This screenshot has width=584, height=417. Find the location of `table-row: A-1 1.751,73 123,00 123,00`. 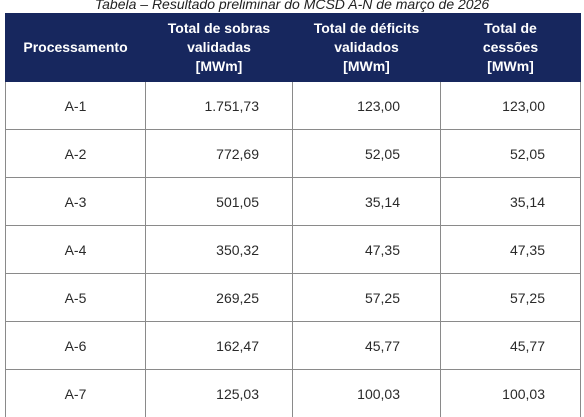

table-row: A-1 1.751,73 123,00 123,00 is located at coordinates (293, 105).